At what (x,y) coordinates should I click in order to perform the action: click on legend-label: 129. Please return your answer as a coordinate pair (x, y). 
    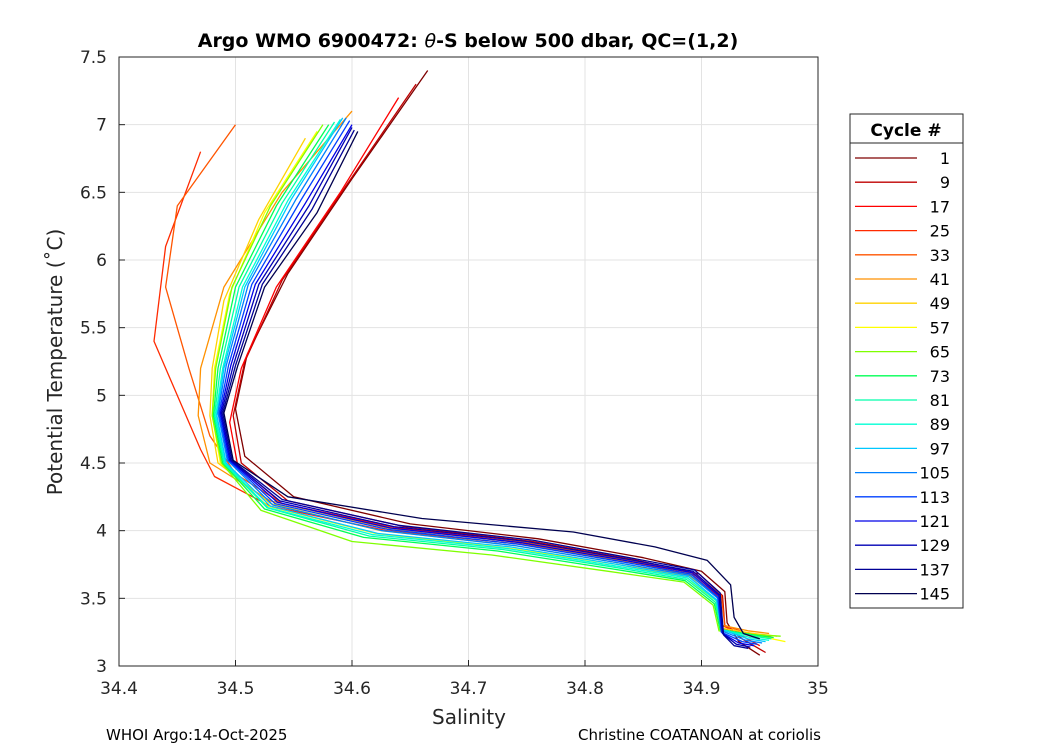
    Looking at the image, I should click on (934, 545).